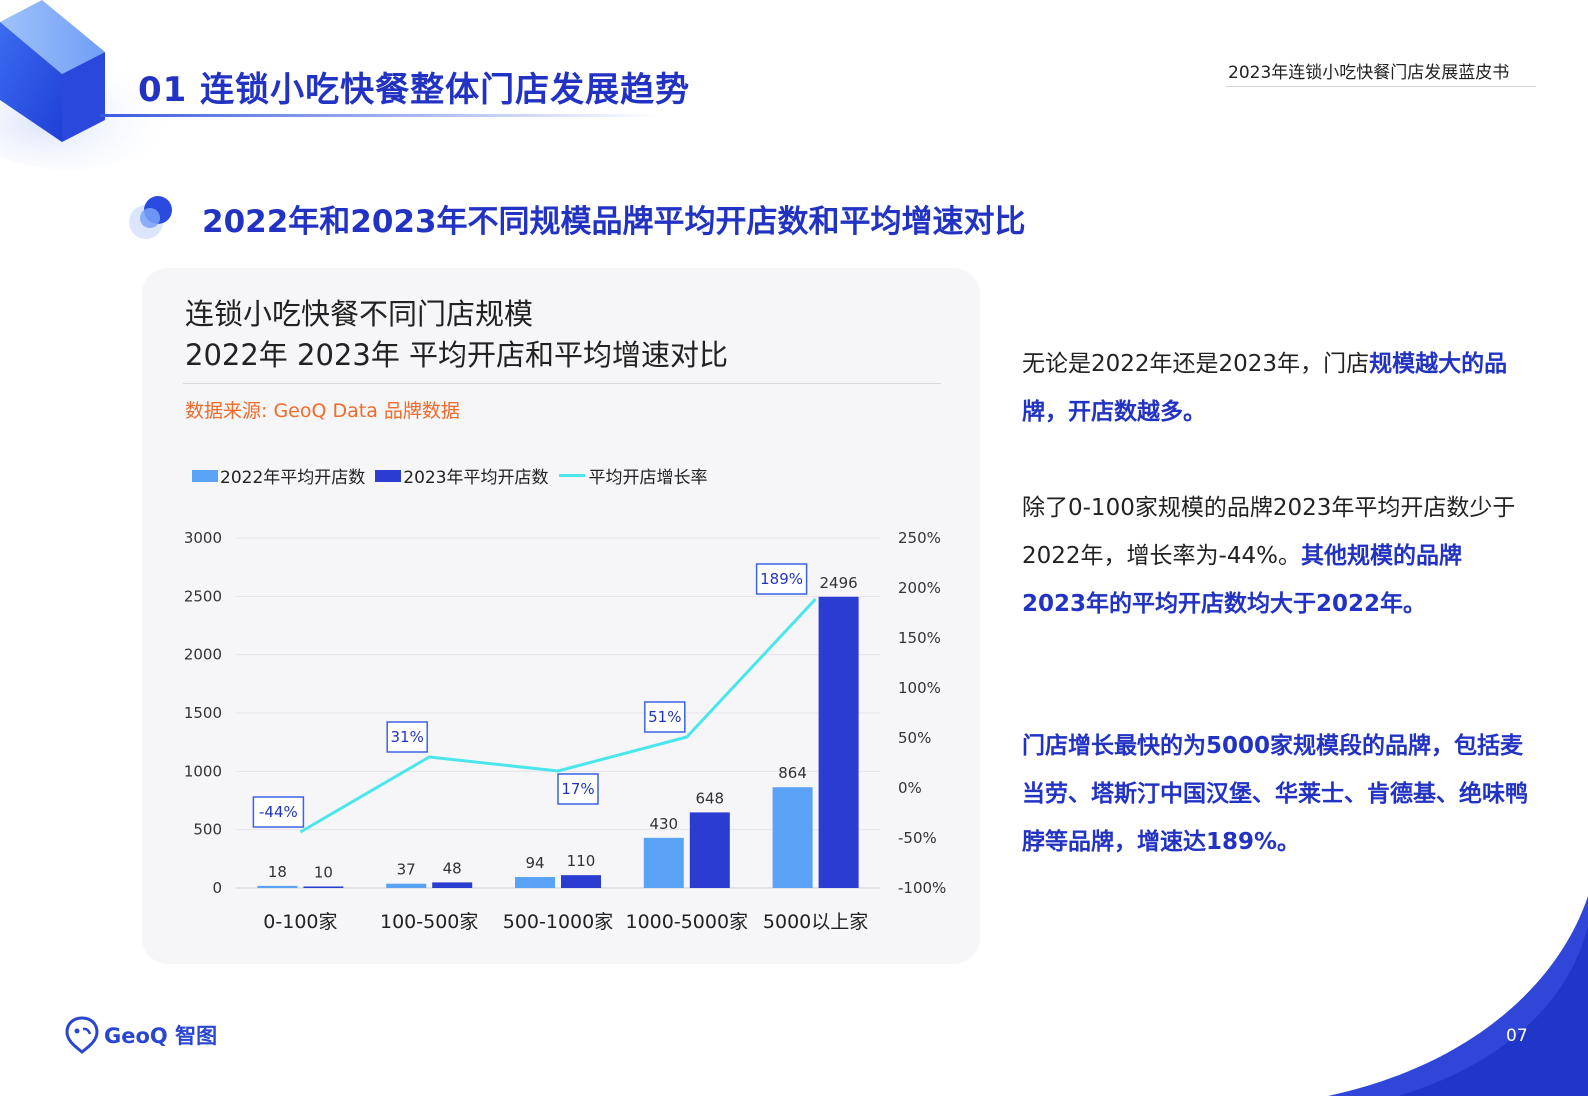 The height and width of the screenshot is (1096, 1588). What do you see at coordinates (456, 335) in the screenshot?
I see `chart-title: 连锁小吃快餐不同门店规模 2022年 2023年 平均开店和平均增速对比` at bounding box center [456, 335].